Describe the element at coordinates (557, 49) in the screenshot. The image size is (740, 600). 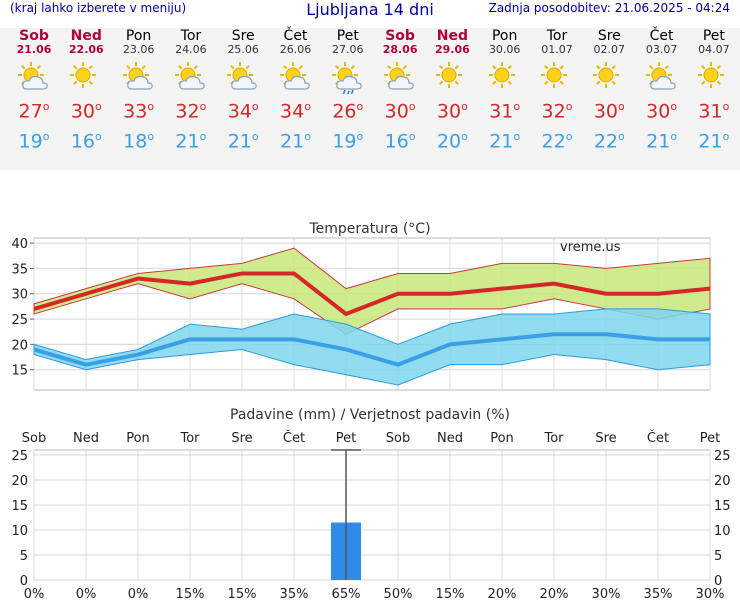
I see `day-date: 01.07` at that location.